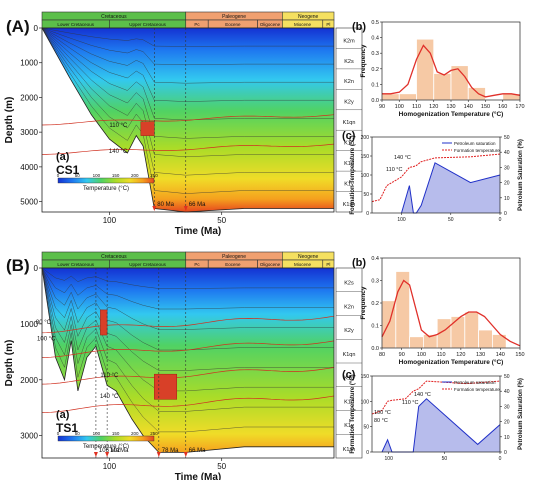 The width and height of the screenshot is (550, 480). What do you see at coordinates (365, 377) in the screenshot?
I see `temp-tick-label: 150` at bounding box center [365, 377].